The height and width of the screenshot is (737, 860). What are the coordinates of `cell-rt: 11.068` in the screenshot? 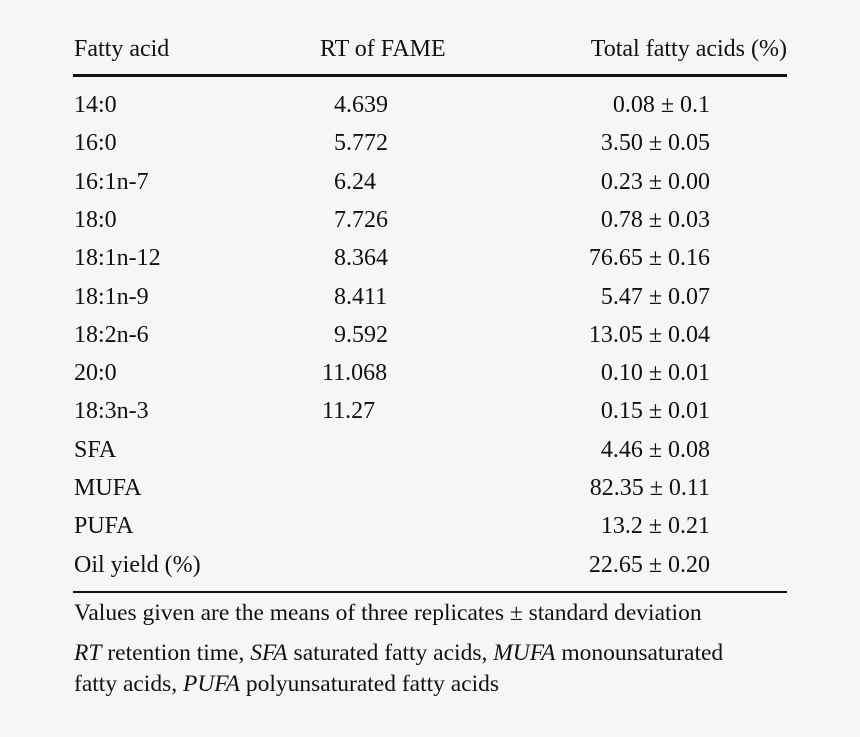 It's located at (355, 373).